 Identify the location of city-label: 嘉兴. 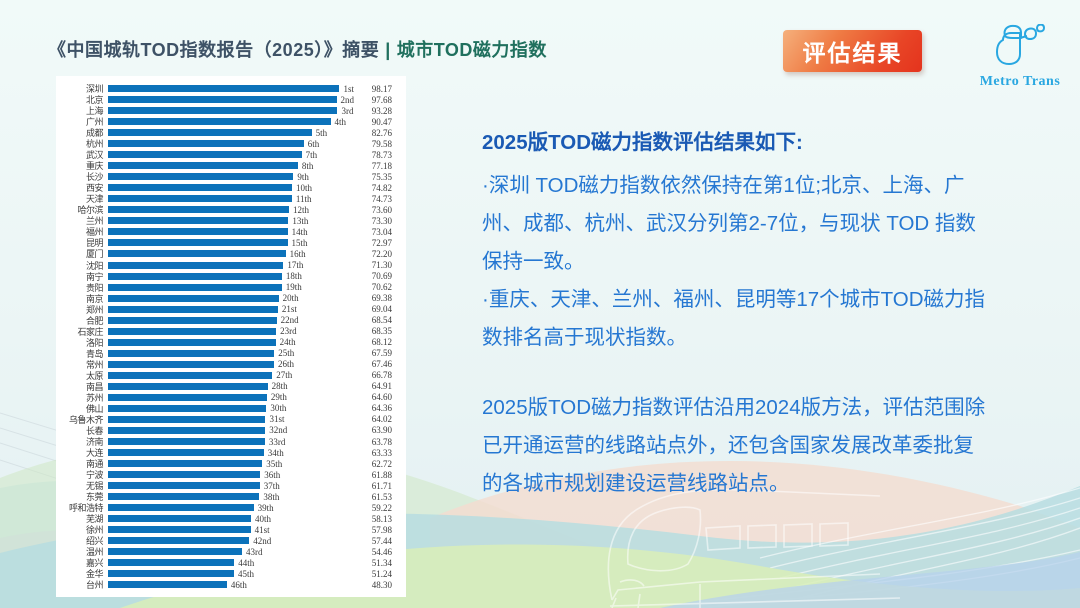
(94, 563).